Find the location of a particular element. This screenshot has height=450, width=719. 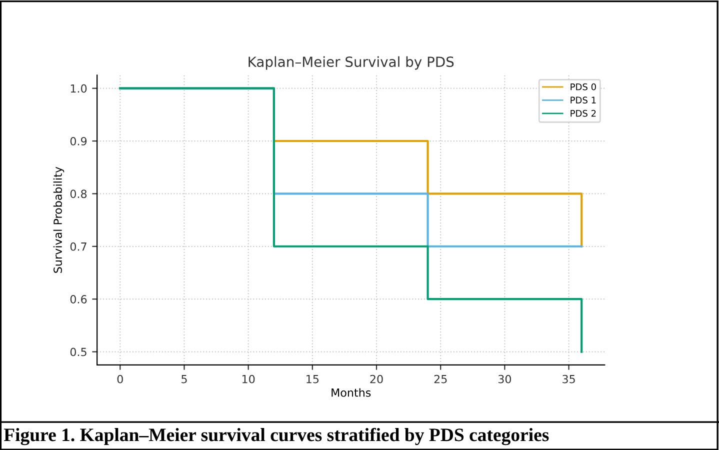

x-tick-label: 35 is located at coordinates (568, 379).